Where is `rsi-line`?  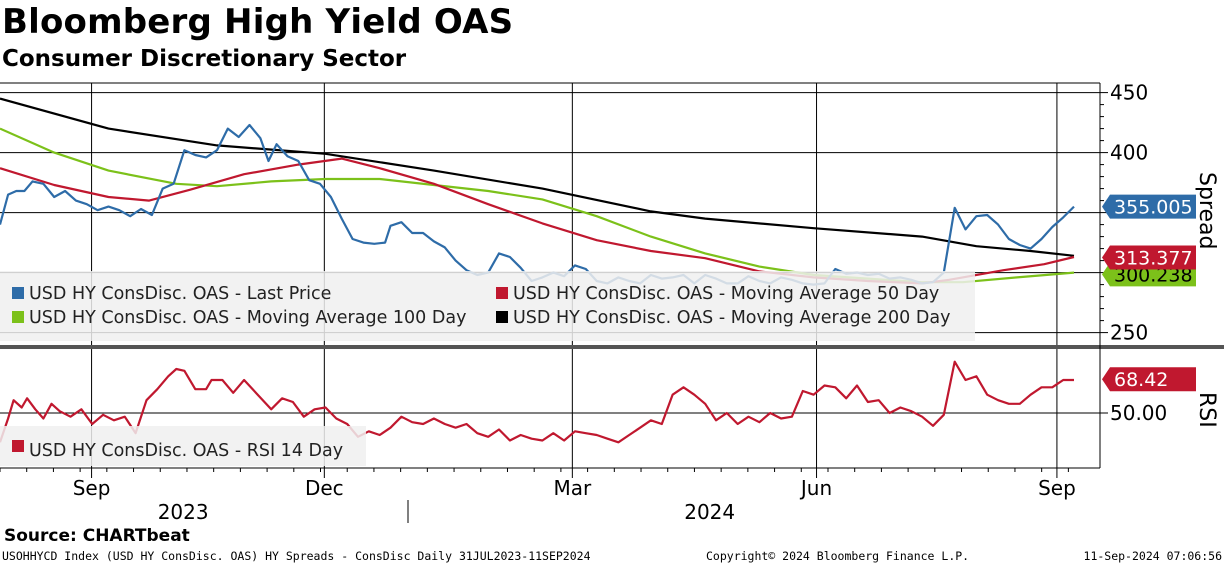
rsi-line is located at coordinates (537, 402).